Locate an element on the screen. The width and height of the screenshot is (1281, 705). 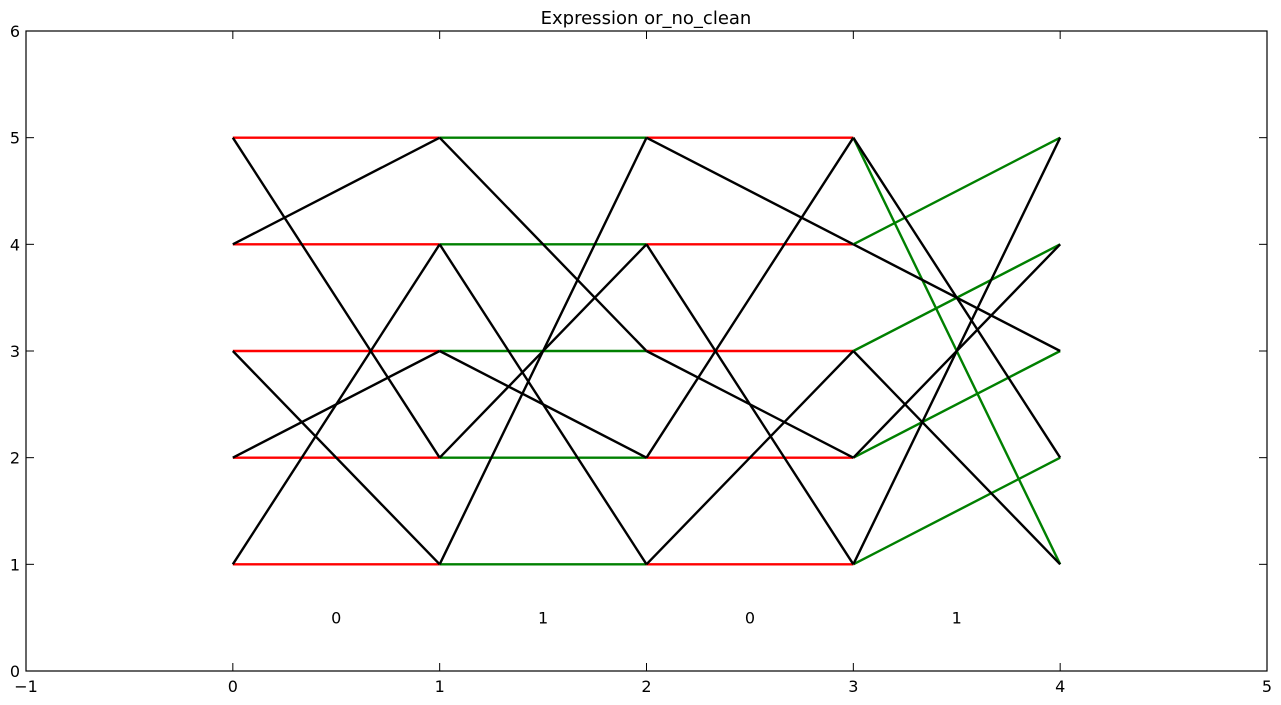
y-tick-label-6: 6 is located at coordinates (15, 31).